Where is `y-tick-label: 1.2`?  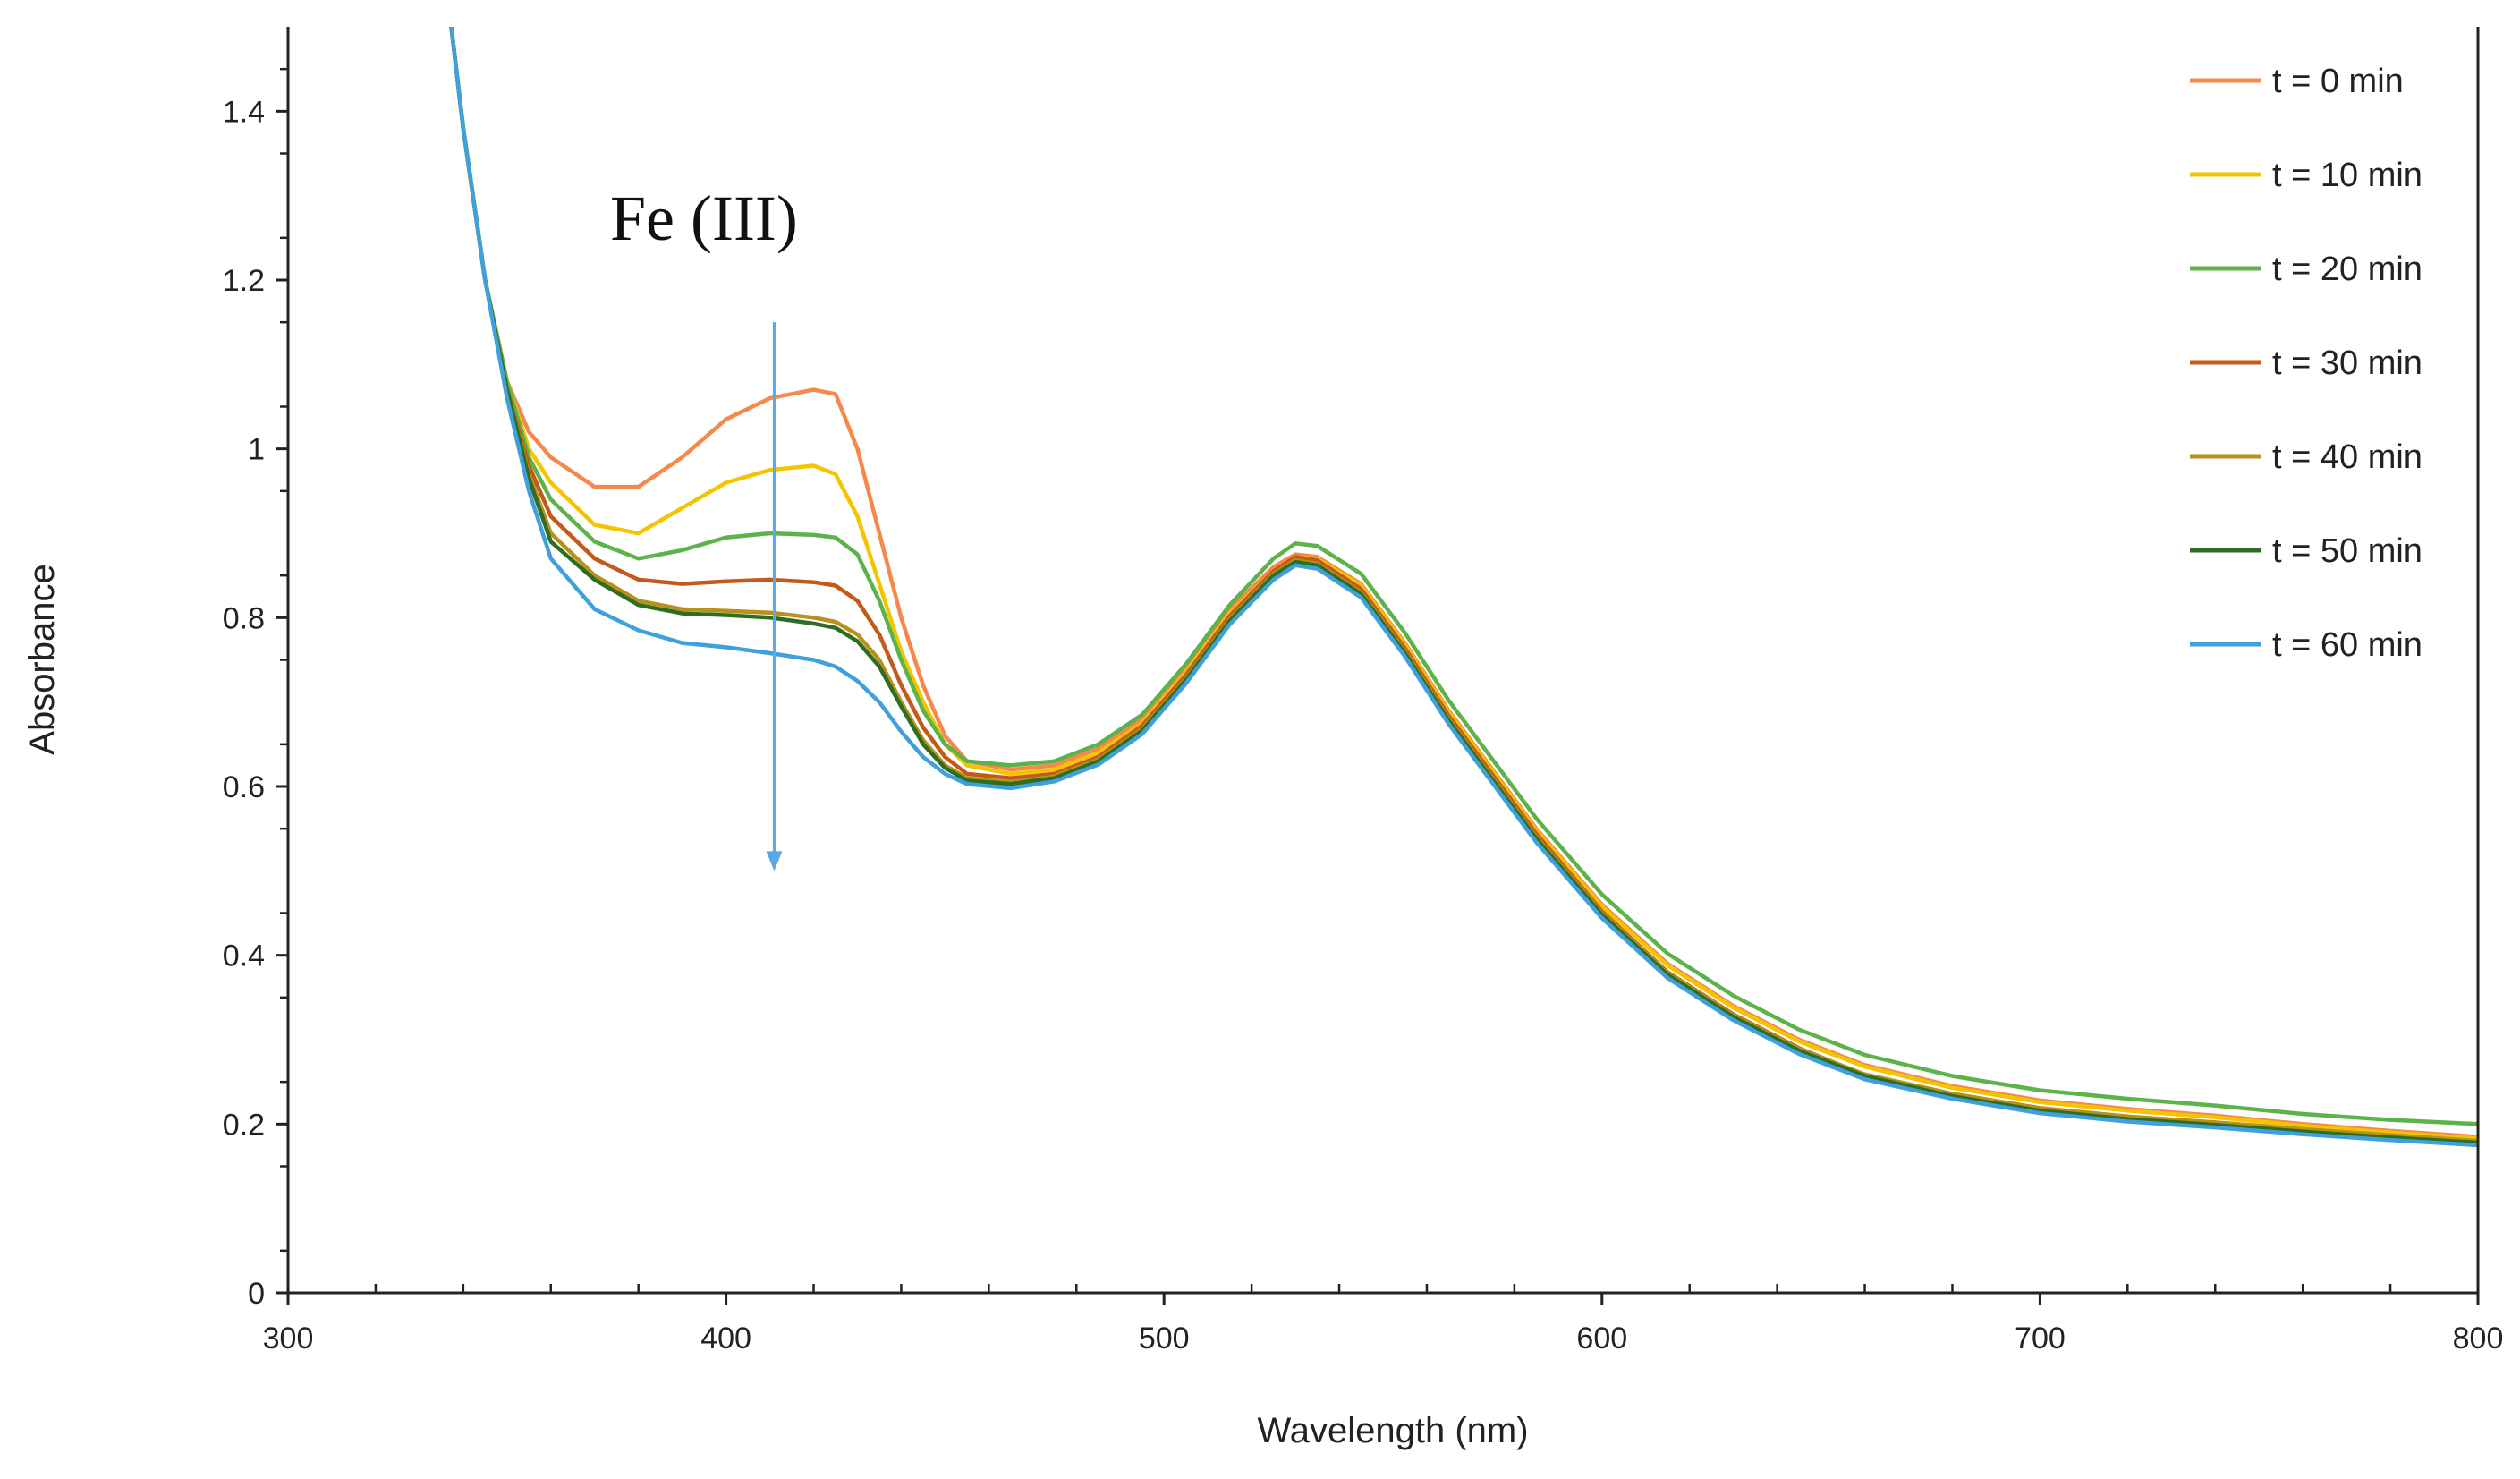
y-tick-label: 1.2 is located at coordinates (244, 281).